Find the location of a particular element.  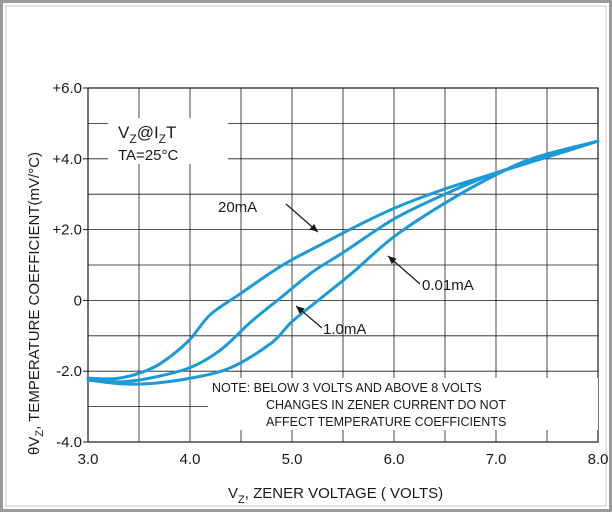

note-line-2: CHANGES IN ZENER CURRENT DO NOT is located at coordinates (386, 405).